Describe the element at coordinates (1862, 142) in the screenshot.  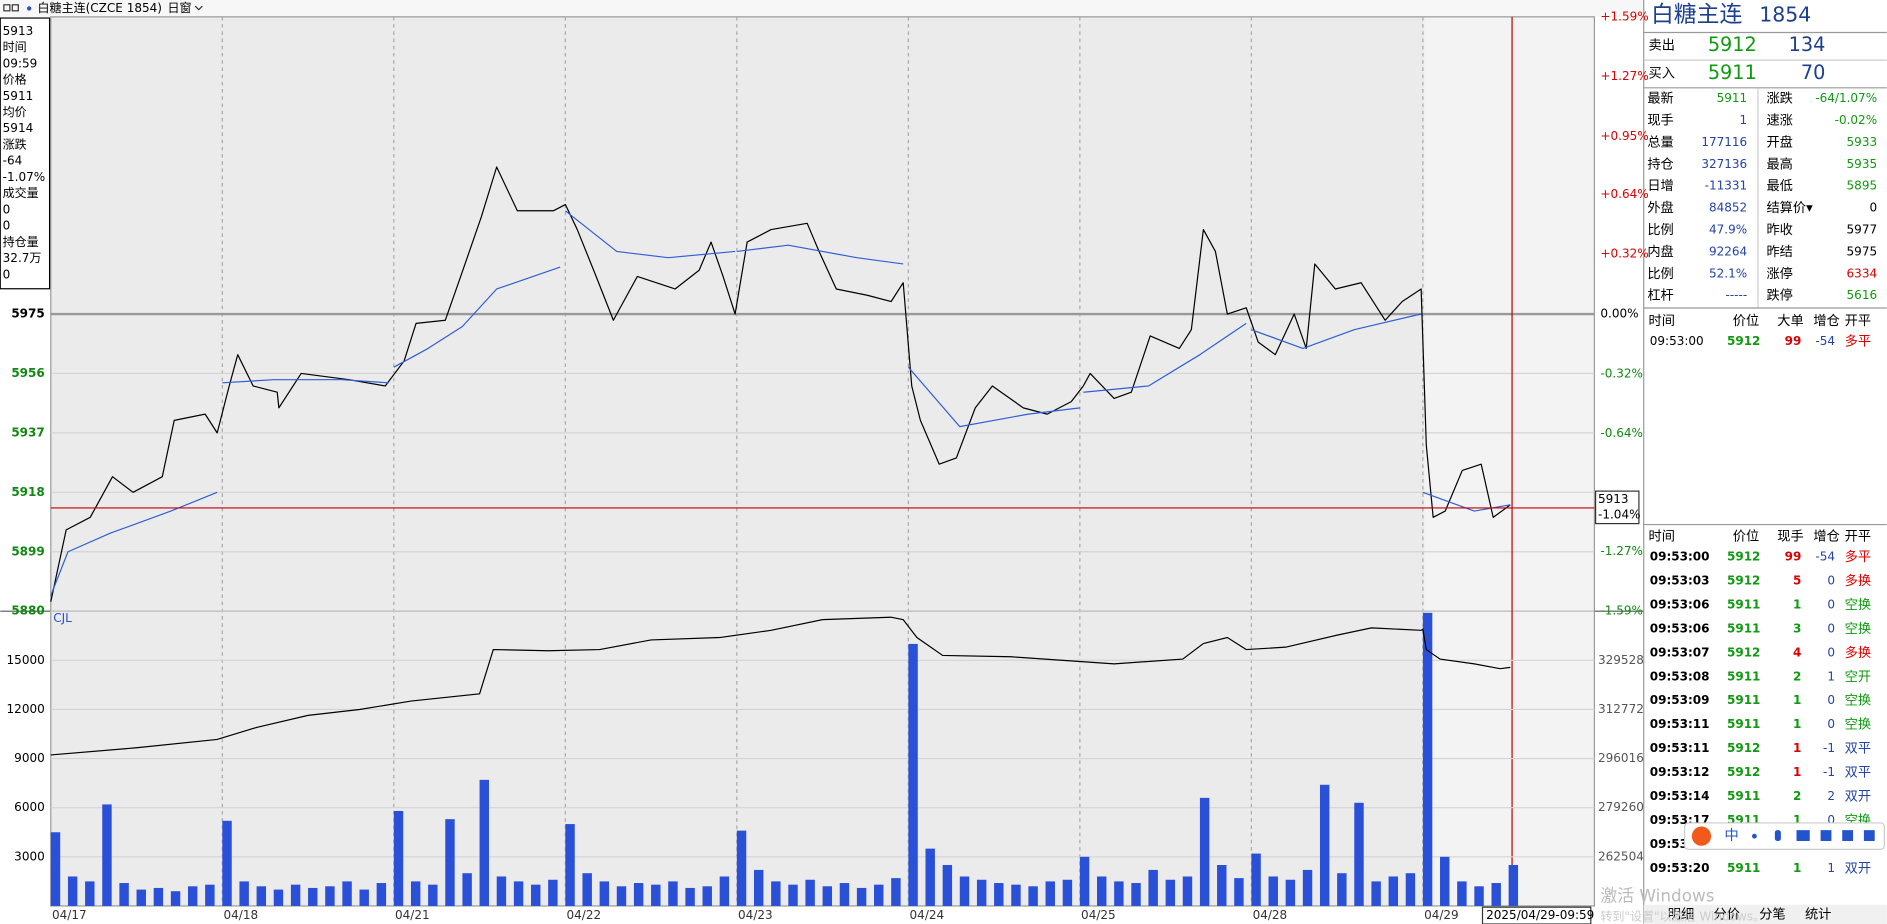
I see `quote-value: 5933` at that location.